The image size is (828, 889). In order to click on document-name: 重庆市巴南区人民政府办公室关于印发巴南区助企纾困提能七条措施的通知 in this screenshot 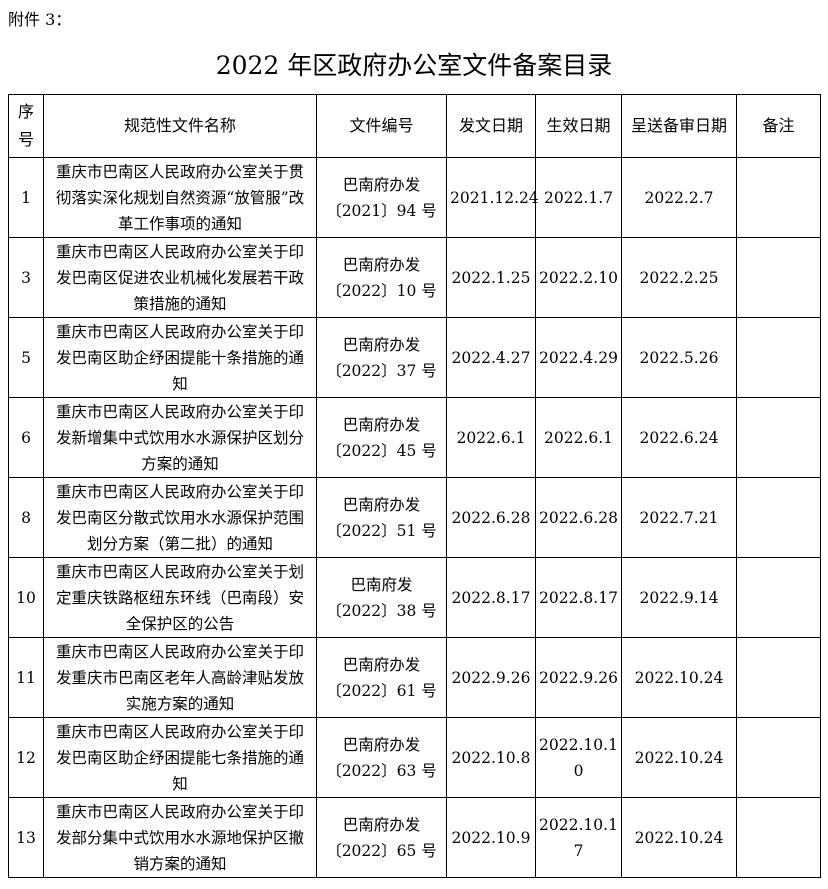, I will do `click(180, 757)`.